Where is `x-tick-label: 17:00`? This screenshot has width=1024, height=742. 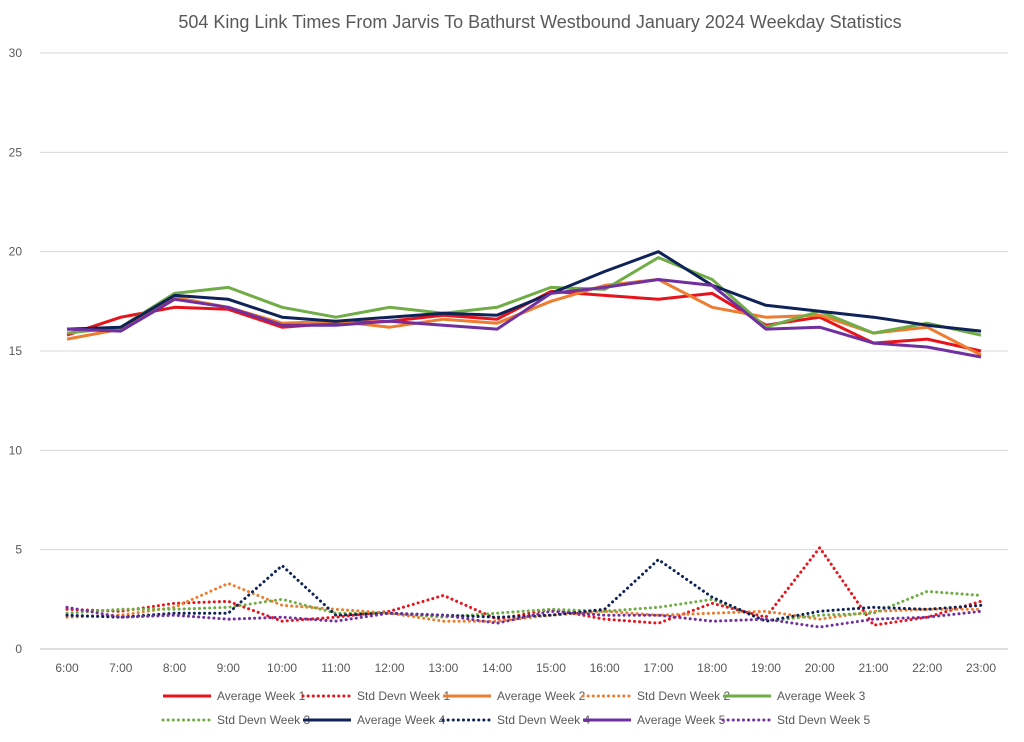 x-tick-label: 17:00 is located at coordinates (658, 668).